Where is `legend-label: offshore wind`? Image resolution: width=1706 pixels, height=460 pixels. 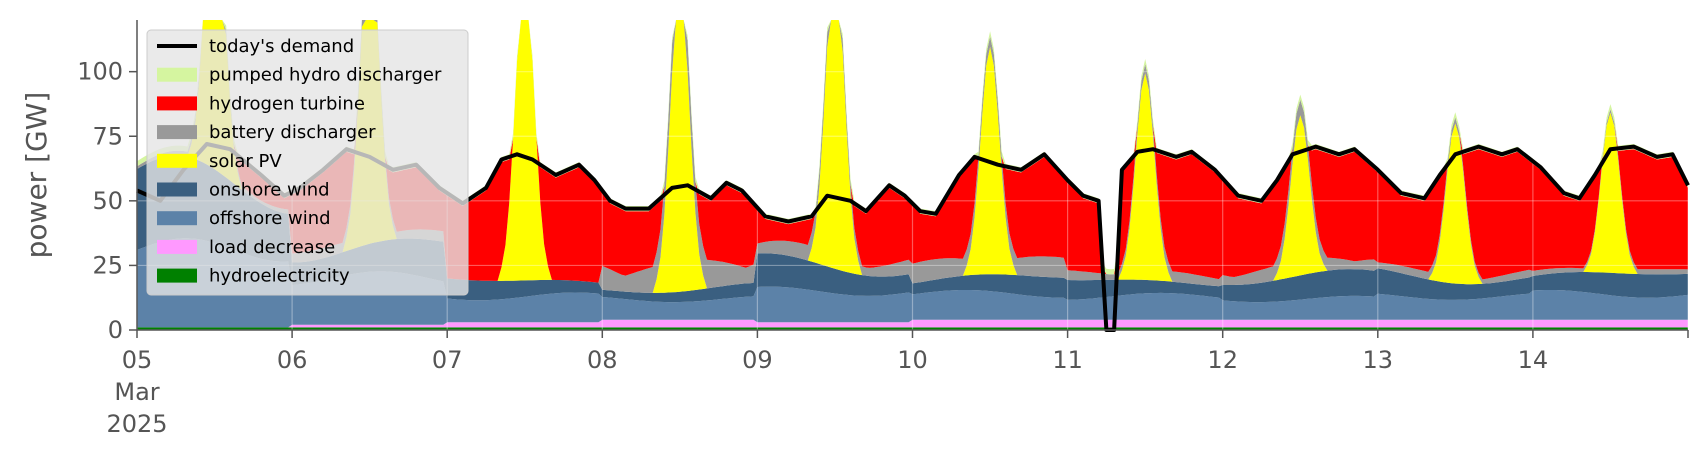 legend-label: offshore wind is located at coordinates (270, 218).